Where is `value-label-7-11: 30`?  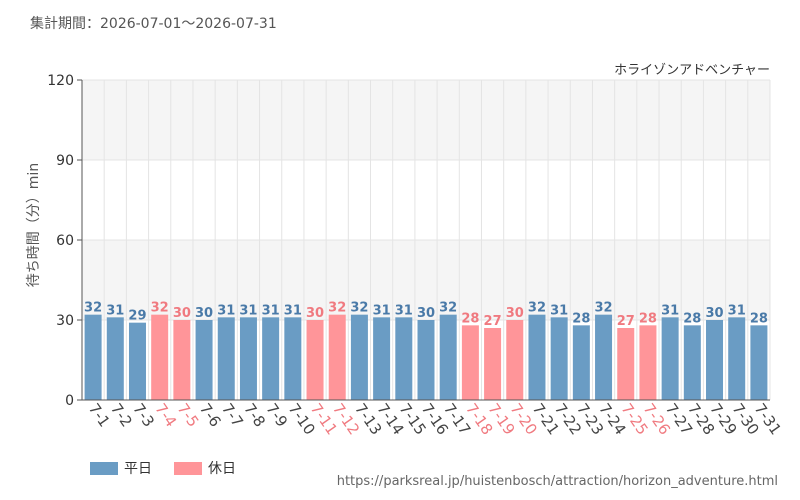 value-label-7-11: 30 is located at coordinates (315, 313).